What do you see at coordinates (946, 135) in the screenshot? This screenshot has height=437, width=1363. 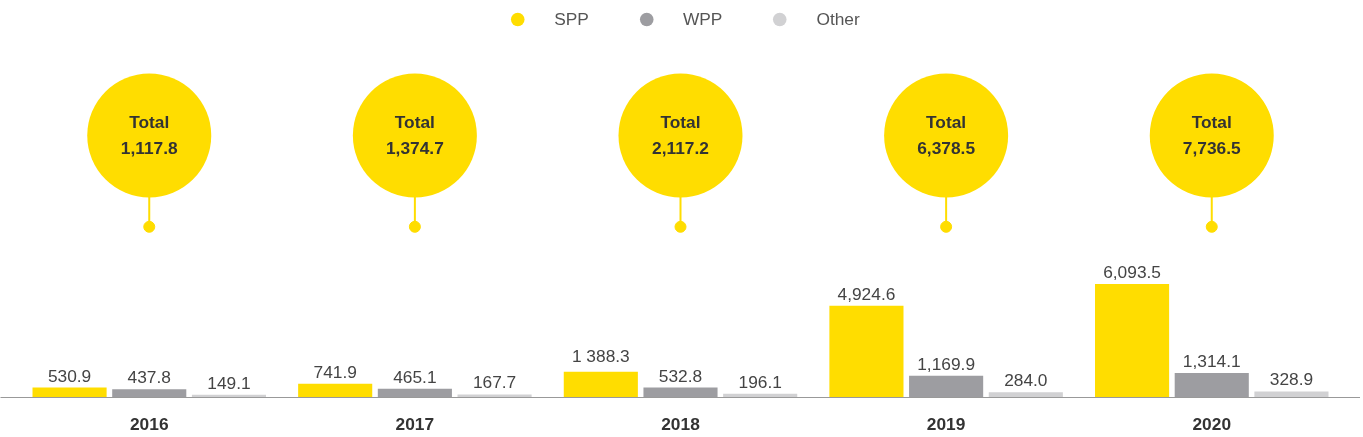 I see `text: Total 6,378.5` at bounding box center [946, 135].